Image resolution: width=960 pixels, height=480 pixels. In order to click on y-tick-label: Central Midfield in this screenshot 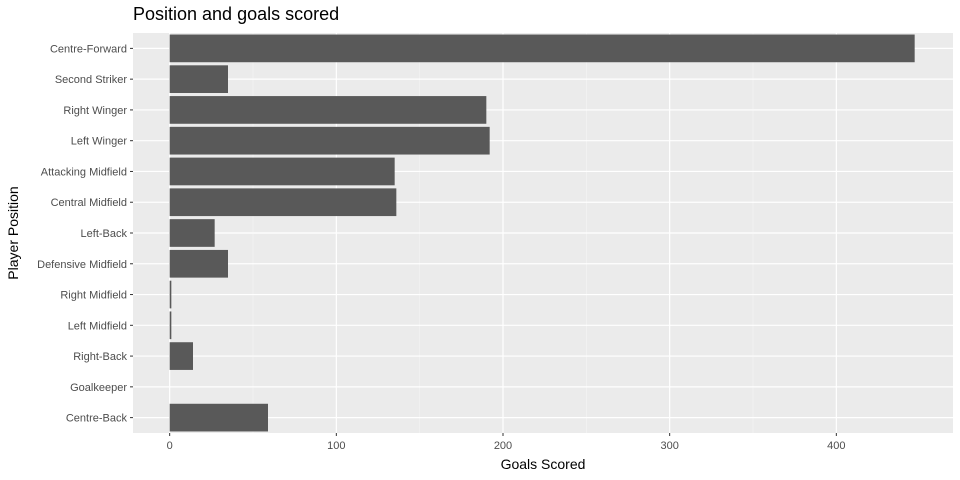, I will do `click(89, 203)`.